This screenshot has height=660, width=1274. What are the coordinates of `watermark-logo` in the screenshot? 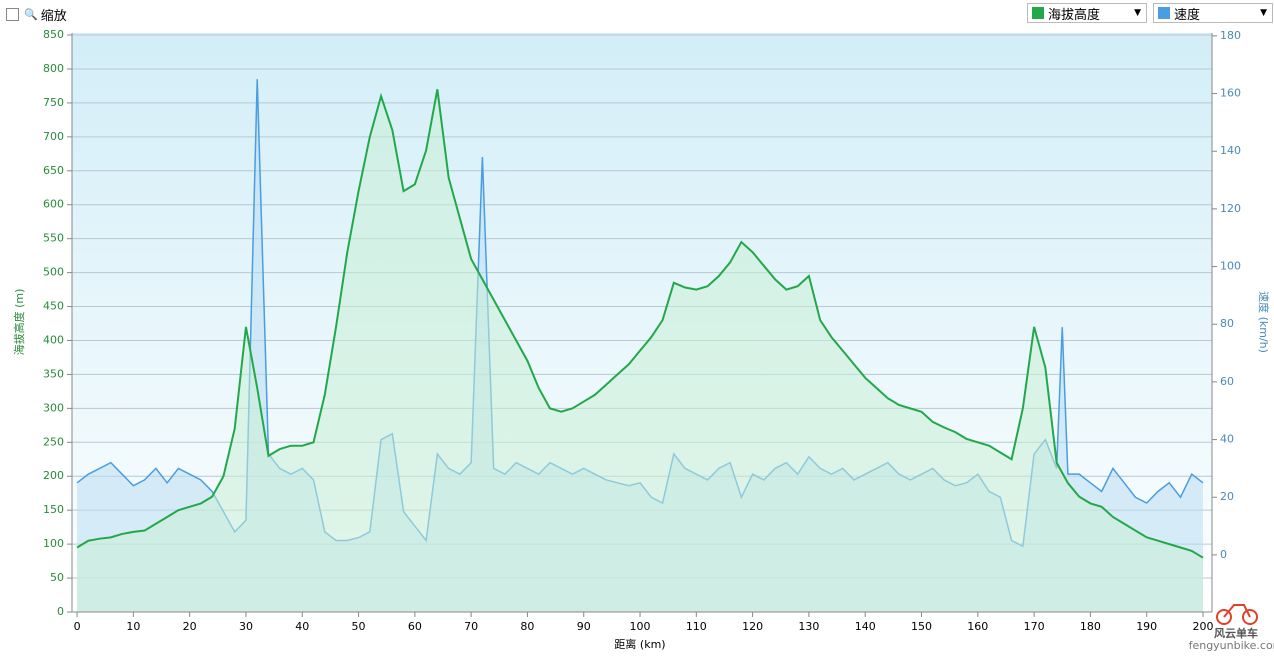 It's located at (1237, 614).